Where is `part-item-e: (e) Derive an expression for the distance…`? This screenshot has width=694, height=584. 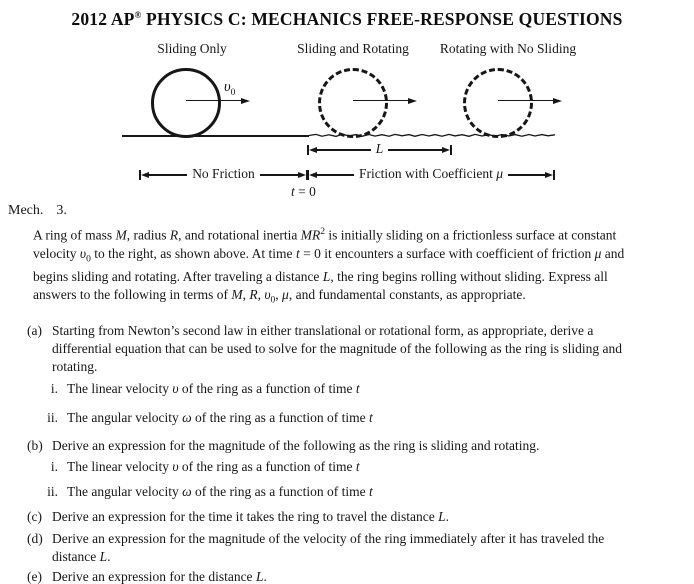 part-item-e: (e) Derive an expression for the distance… is located at coordinates (356, 576).